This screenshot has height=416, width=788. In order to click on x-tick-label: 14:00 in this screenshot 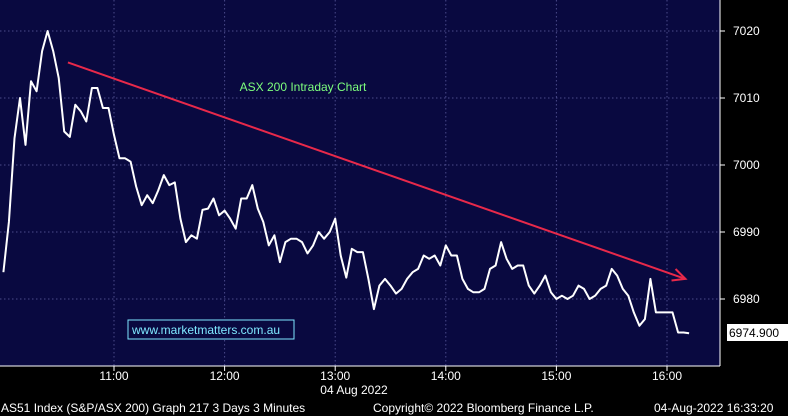, I will do `click(446, 376)`.